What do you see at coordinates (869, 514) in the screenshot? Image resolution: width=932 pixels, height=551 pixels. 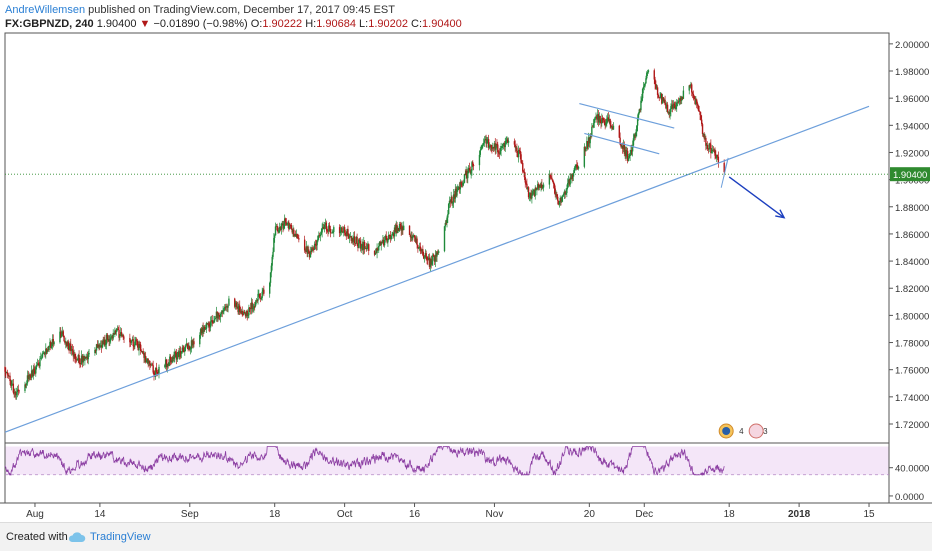 I see `x-tick-label: 15` at bounding box center [869, 514].